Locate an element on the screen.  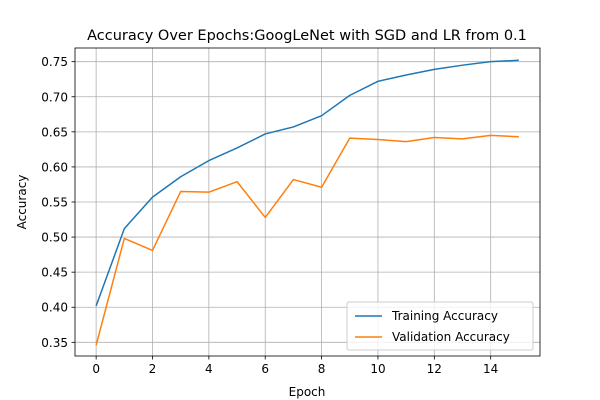
legend-box is located at coordinates (440, 326).